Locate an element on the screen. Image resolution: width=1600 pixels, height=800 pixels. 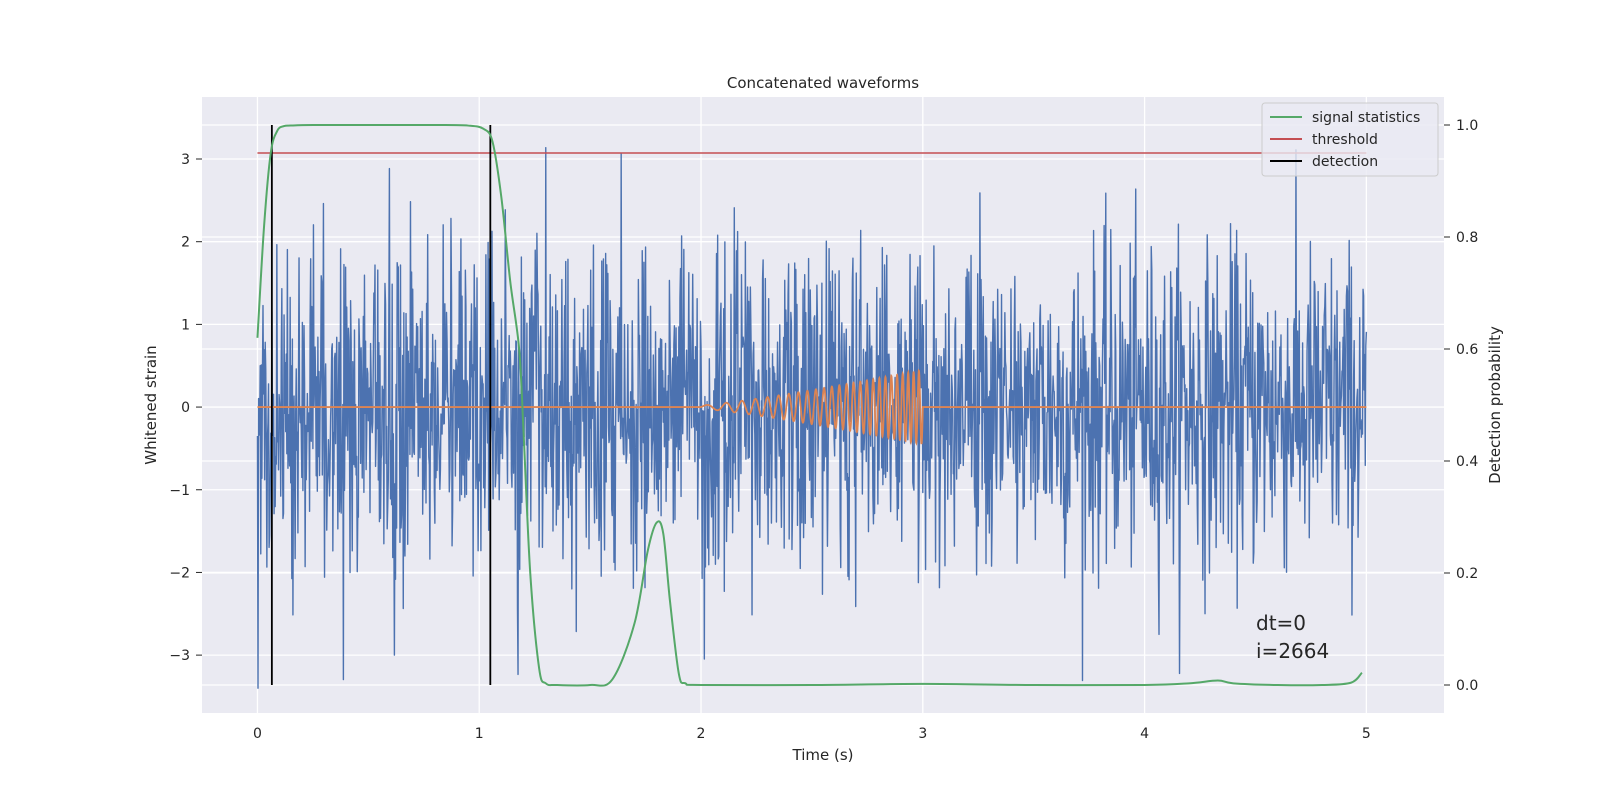
legend-label-detection: detection is located at coordinates (1345, 162).